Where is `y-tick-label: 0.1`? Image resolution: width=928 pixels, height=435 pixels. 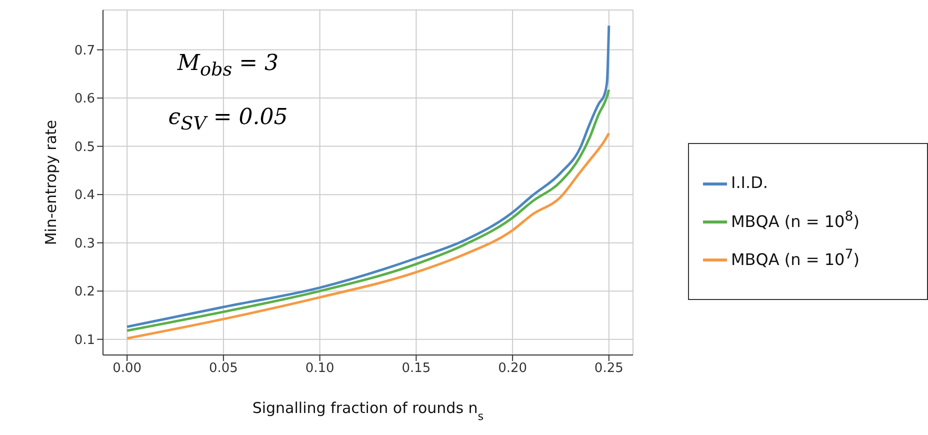 y-tick-label: 0.1 is located at coordinates (84, 340).